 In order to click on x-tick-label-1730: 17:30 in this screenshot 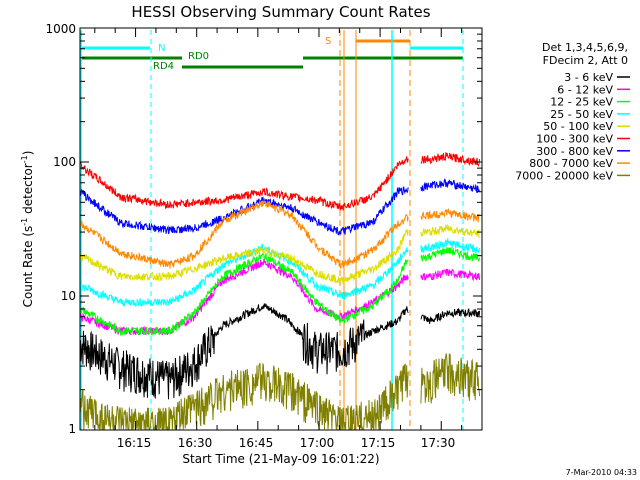, I will do `click(438, 443)`.